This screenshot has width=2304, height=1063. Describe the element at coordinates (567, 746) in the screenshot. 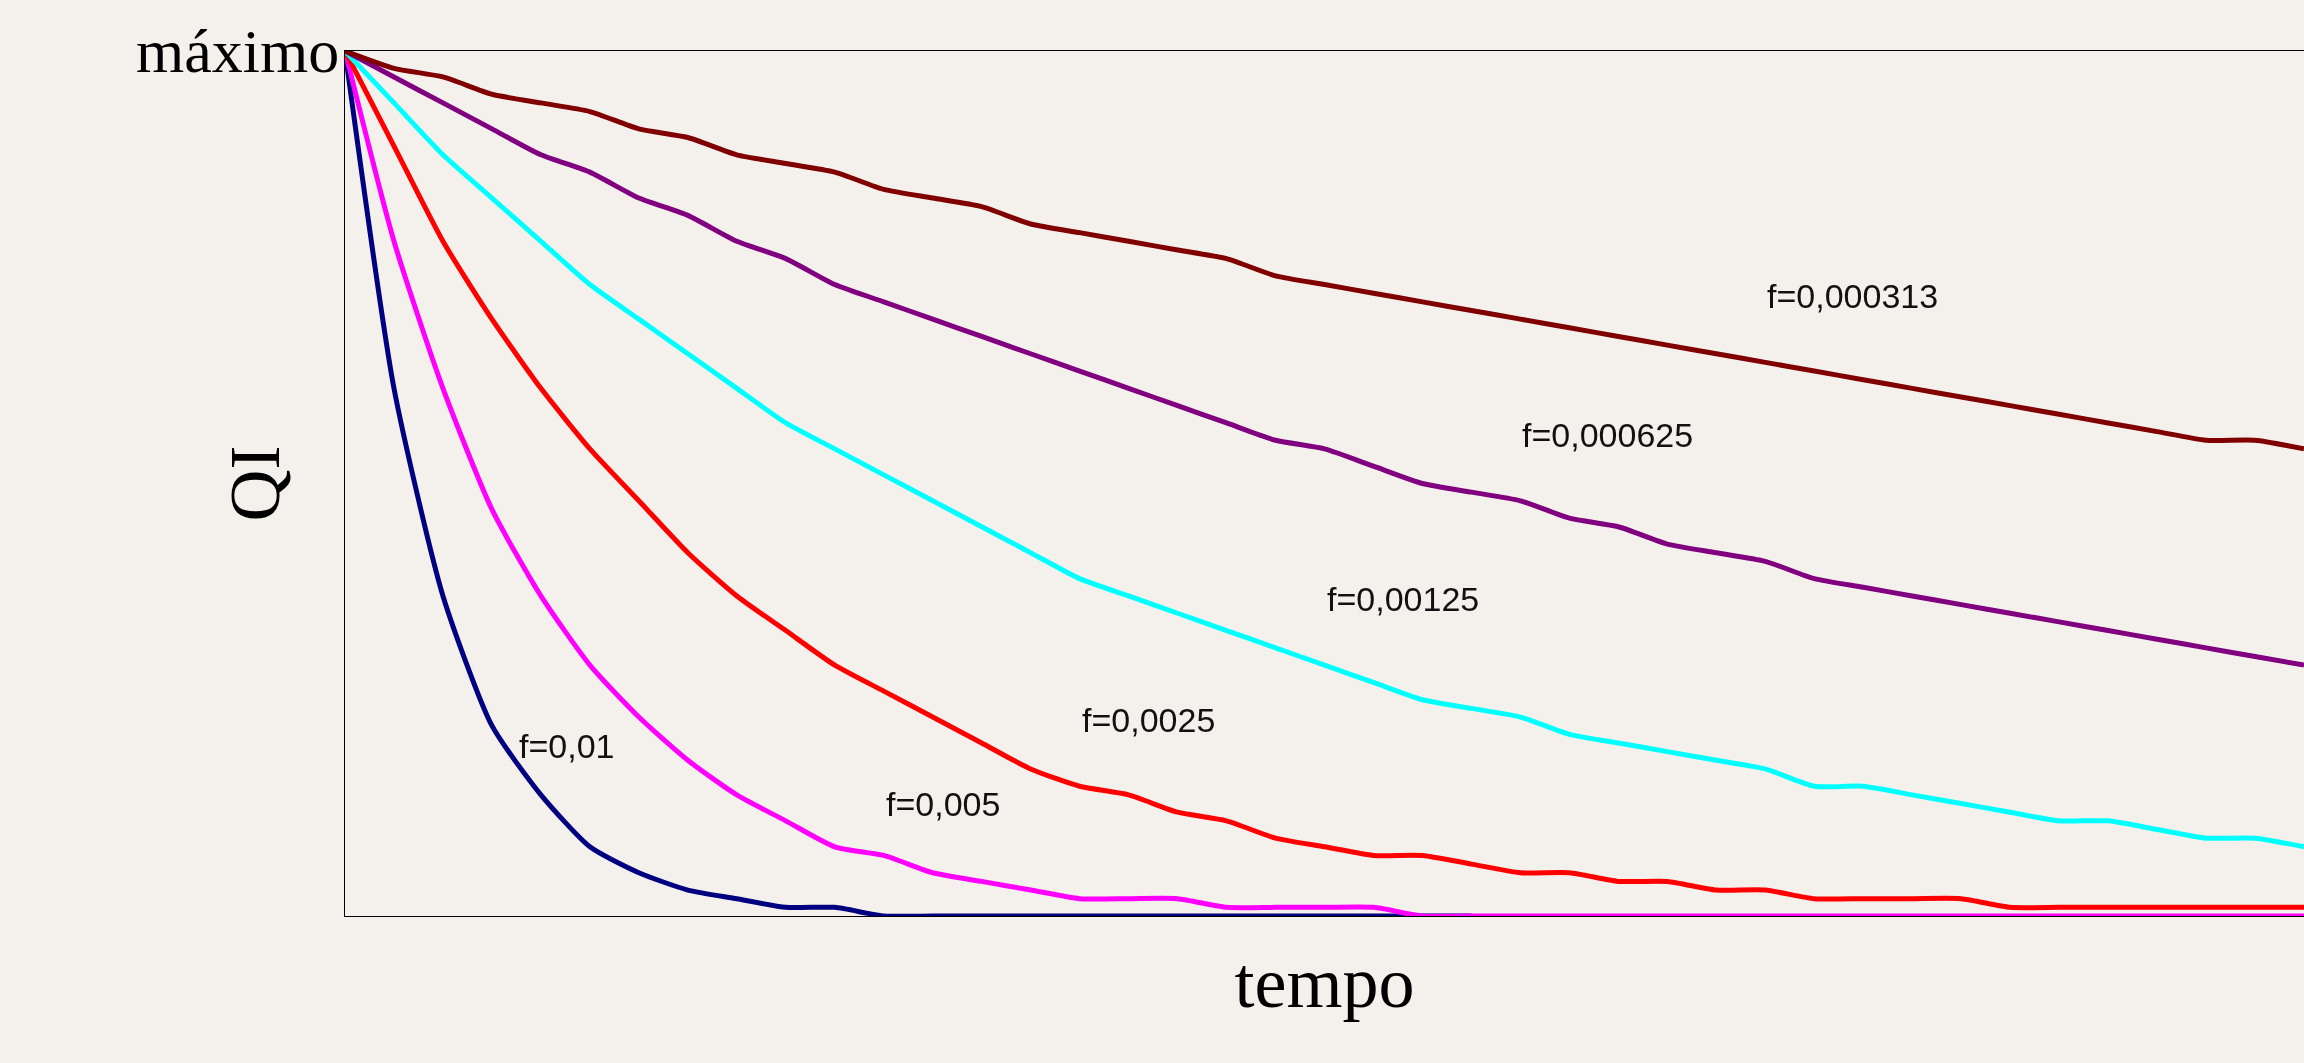

I see `series-label: f=0,01` at that location.